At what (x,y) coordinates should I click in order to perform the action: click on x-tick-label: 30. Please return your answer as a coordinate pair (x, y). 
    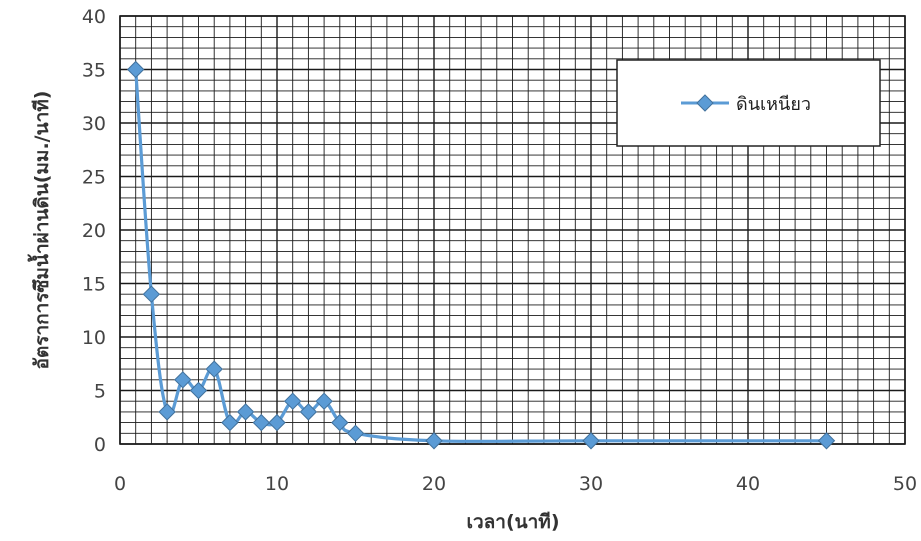
    Looking at the image, I should click on (591, 484).